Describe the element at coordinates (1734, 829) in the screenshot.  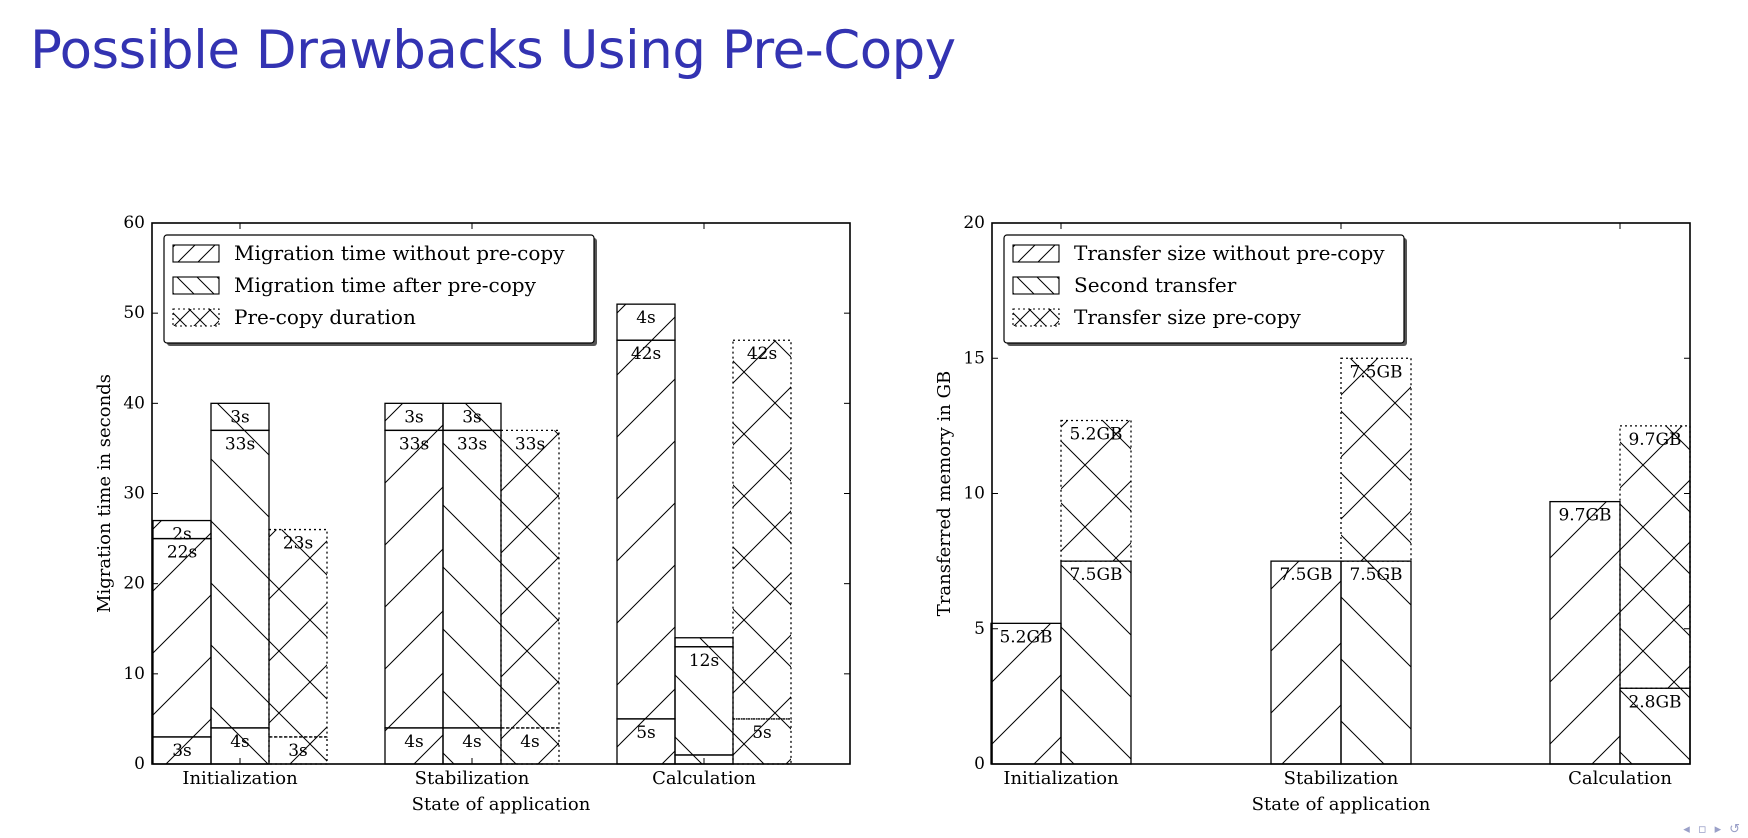
I see `nav-search-icon: ↺` at that location.